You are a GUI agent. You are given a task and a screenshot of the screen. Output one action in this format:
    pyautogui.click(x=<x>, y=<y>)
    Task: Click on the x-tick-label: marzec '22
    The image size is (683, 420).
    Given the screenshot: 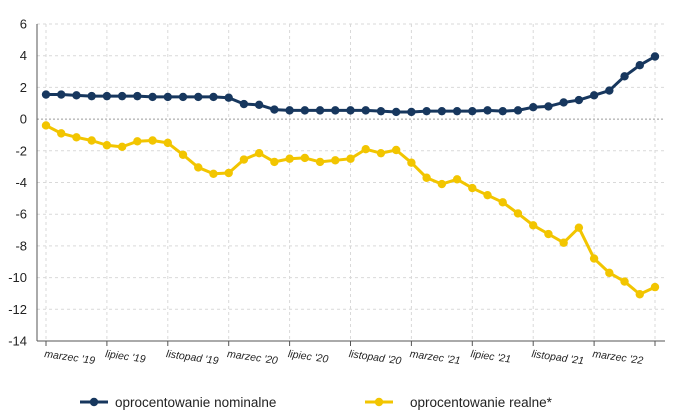 What is the action you would take?
    pyautogui.click(x=618, y=357)
    